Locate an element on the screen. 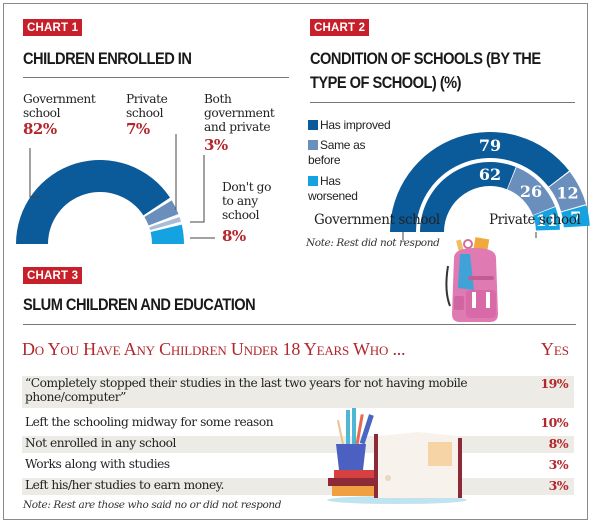  private-slice-worsened is located at coordinates (546, 219).